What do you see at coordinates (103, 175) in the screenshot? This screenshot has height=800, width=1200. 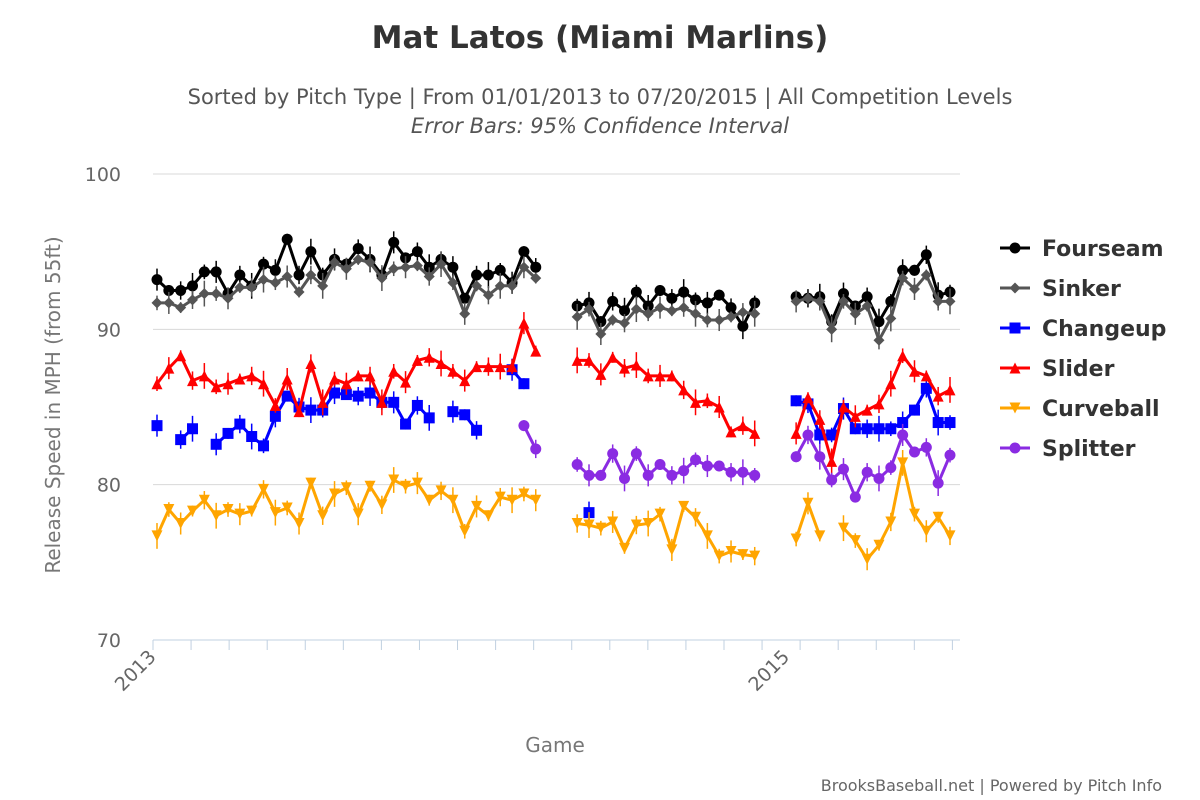 I see `y-tick-label: 100` at bounding box center [103, 175].